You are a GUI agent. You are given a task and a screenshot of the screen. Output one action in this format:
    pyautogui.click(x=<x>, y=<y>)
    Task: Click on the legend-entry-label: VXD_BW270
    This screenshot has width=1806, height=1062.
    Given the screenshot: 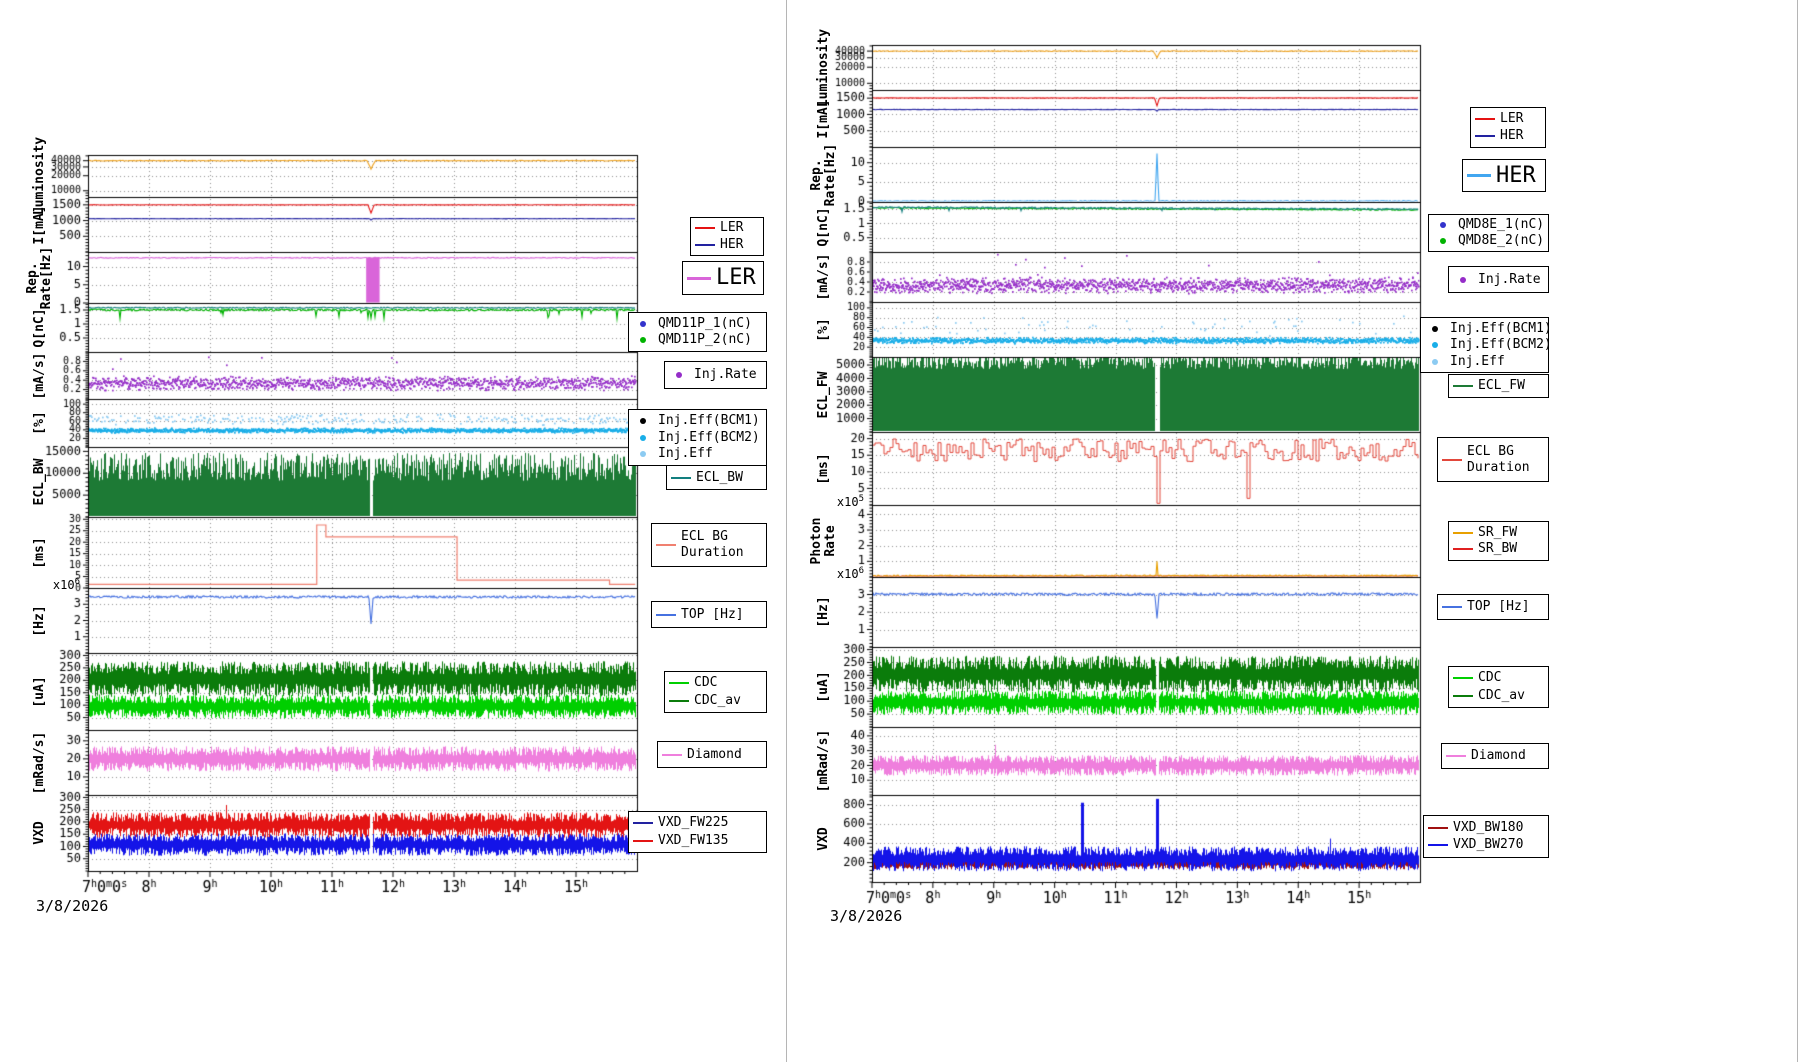 What is the action you would take?
    pyautogui.click(x=1488, y=845)
    